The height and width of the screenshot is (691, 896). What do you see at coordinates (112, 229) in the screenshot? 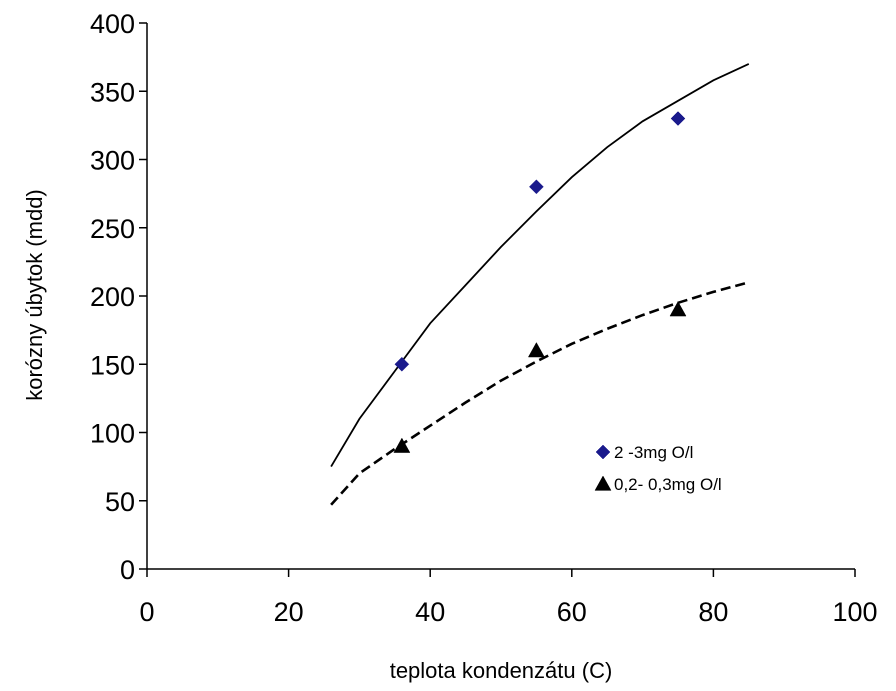
I see `y-tick-label: 250` at bounding box center [112, 229].